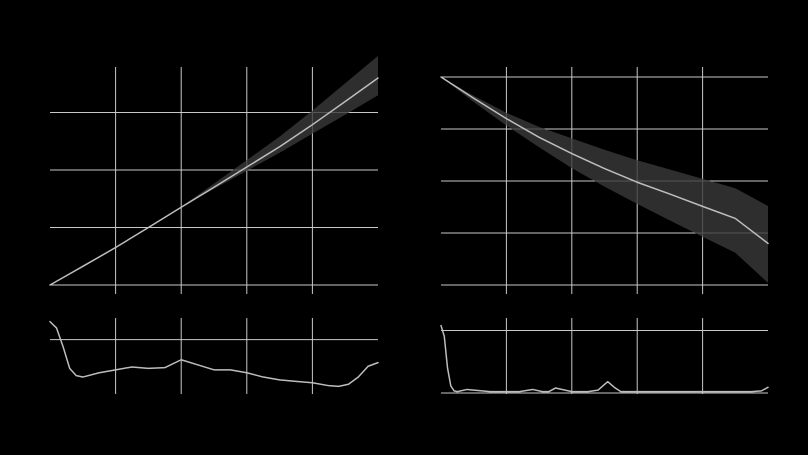 The height and width of the screenshot is (455, 808). I want to click on panel-bottom-left, so click(214, 356).